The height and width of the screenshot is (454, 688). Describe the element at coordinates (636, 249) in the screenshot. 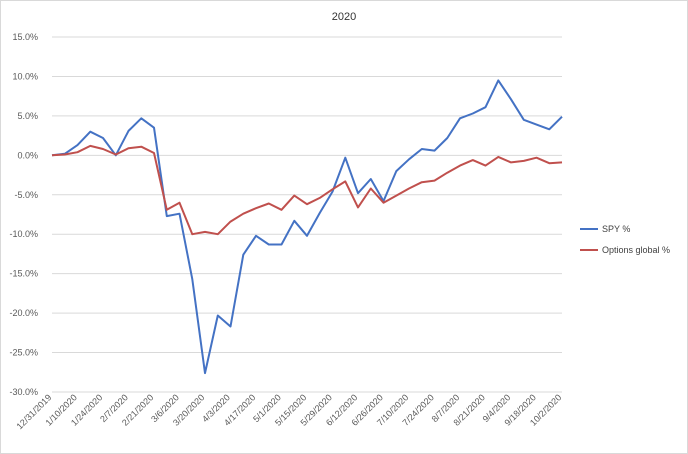

I see `legend-label: Options global %` at that location.